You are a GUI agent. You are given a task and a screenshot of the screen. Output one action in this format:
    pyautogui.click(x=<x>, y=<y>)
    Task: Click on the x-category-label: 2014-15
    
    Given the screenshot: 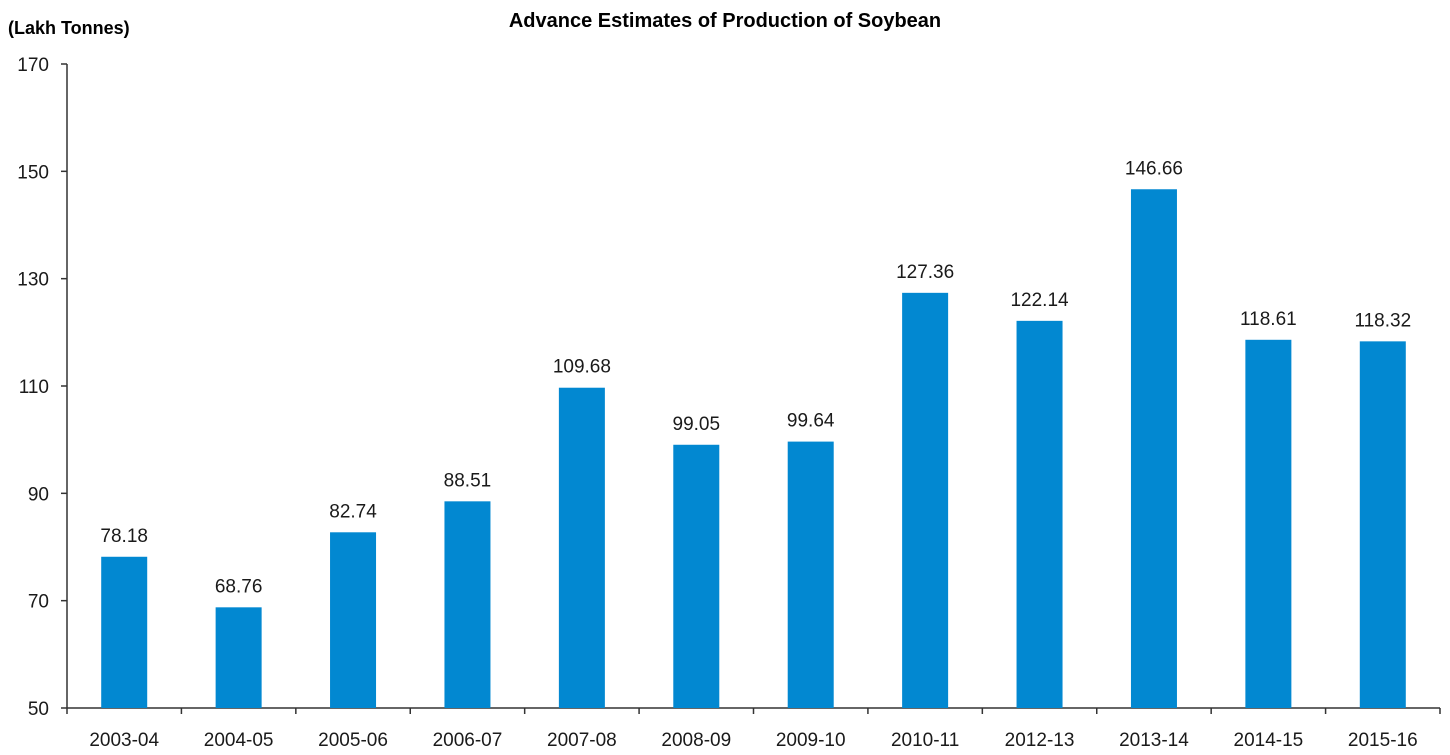 What is the action you would take?
    pyautogui.click(x=1269, y=740)
    